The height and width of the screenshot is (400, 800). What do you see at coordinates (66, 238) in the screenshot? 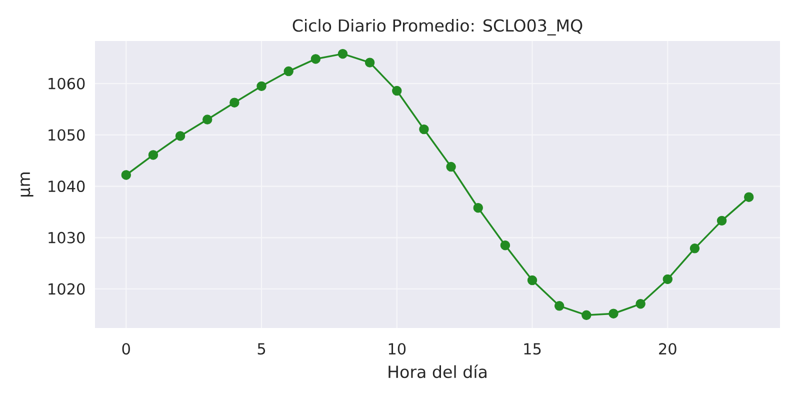
I see `y-tick-label: 1030` at bounding box center [66, 238].